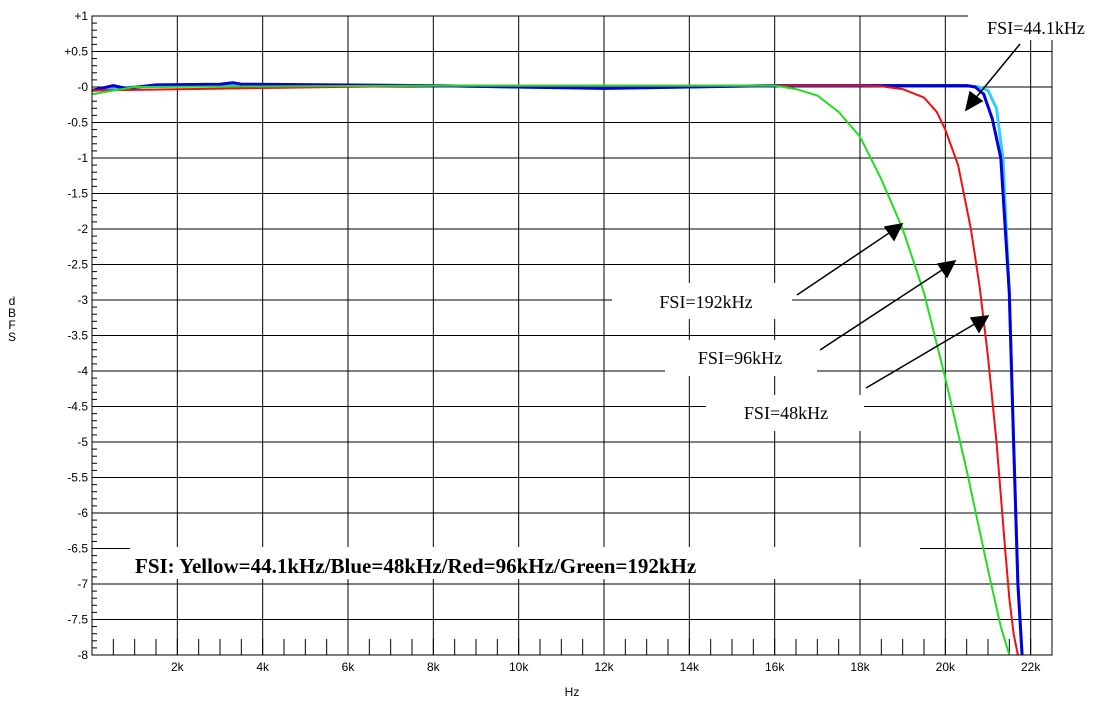 The width and height of the screenshot is (1111, 706). What do you see at coordinates (1031, 667) in the screenshot?
I see `x-tick-label: 22k` at bounding box center [1031, 667].